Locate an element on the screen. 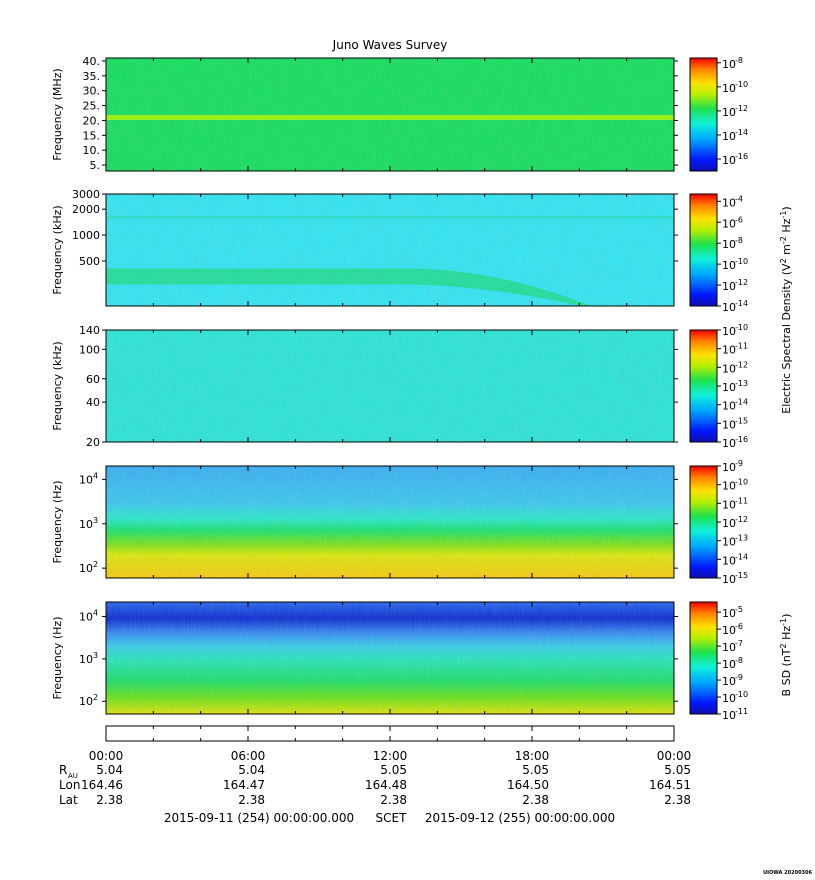 The width and height of the screenshot is (815, 880). y-axis-label: Frequency (Hz) is located at coordinates (57, 658).